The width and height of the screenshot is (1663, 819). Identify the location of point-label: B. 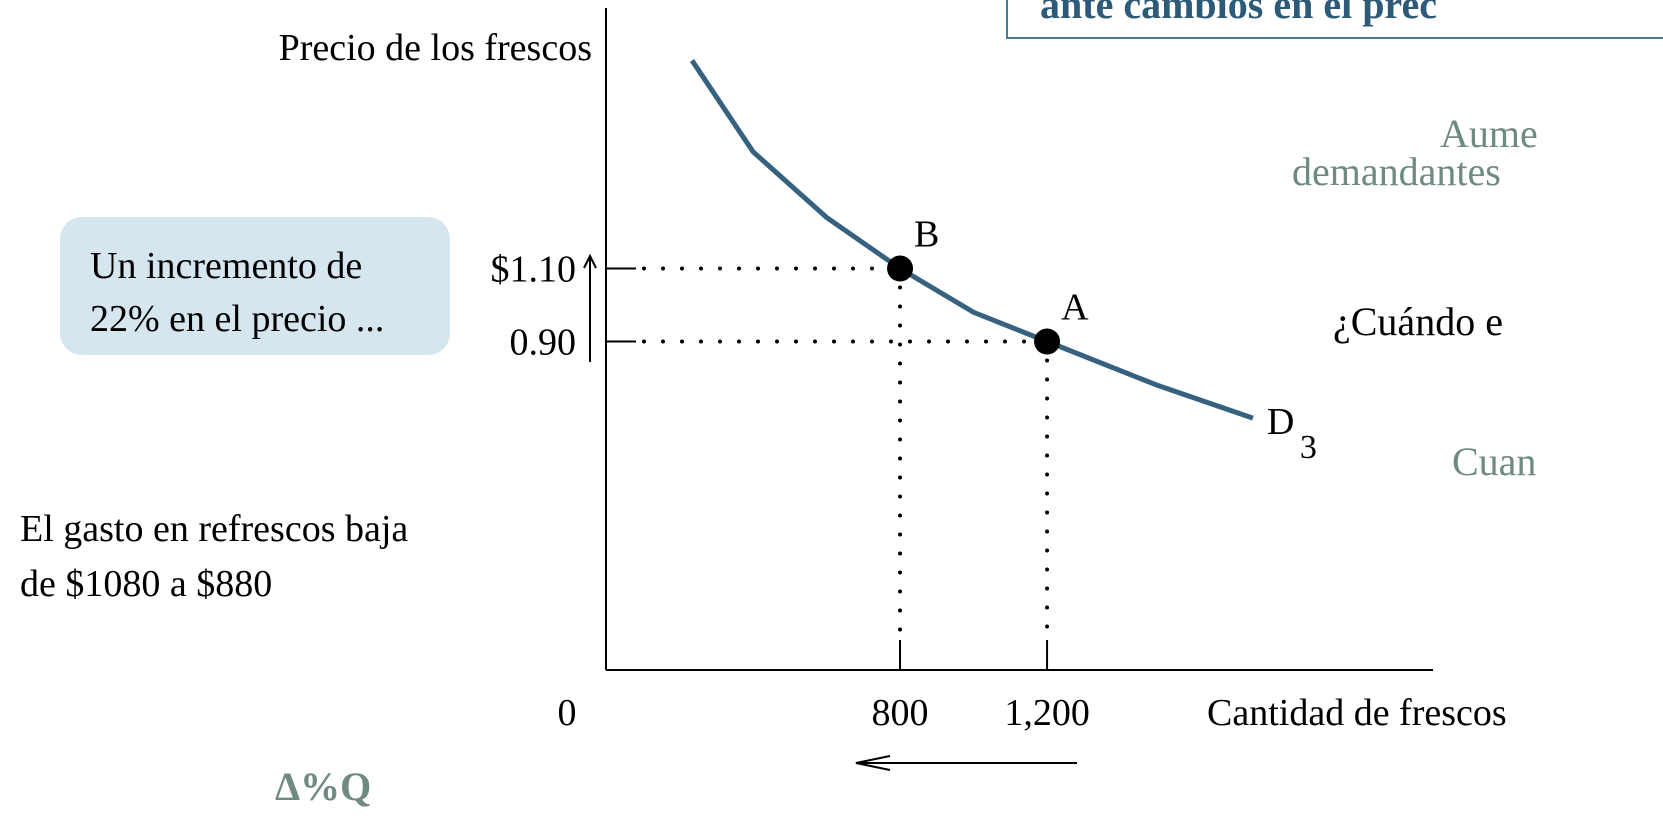
(926, 235).